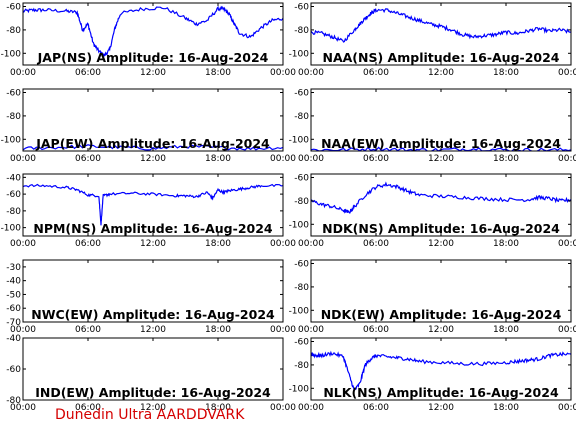 The width and height of the screenshot is (576, 432). What do you see at coordinates (441, 143) in the screenshot?
I see `panel-title: NAA(EW) Amplitude: 16-Aug-2024` at bounding box center [441, 143].